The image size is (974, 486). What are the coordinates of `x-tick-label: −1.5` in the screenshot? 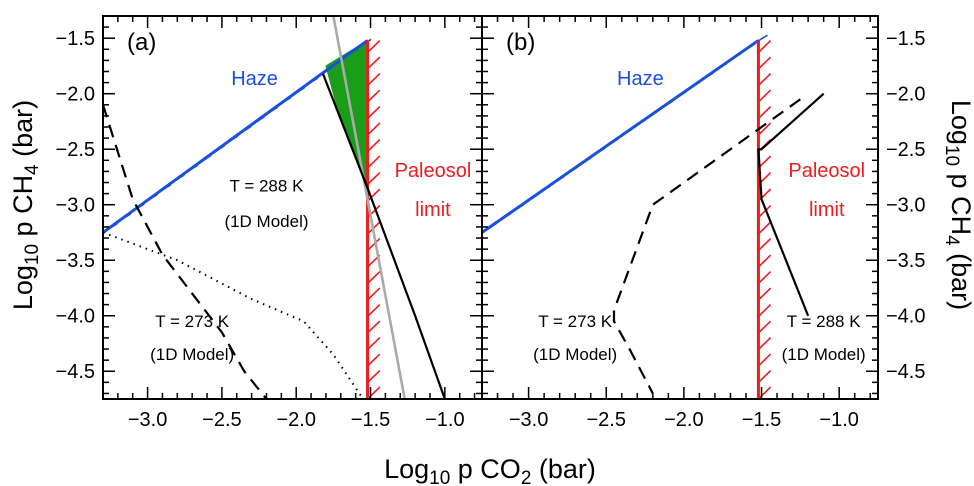 It's located at (761, 420).